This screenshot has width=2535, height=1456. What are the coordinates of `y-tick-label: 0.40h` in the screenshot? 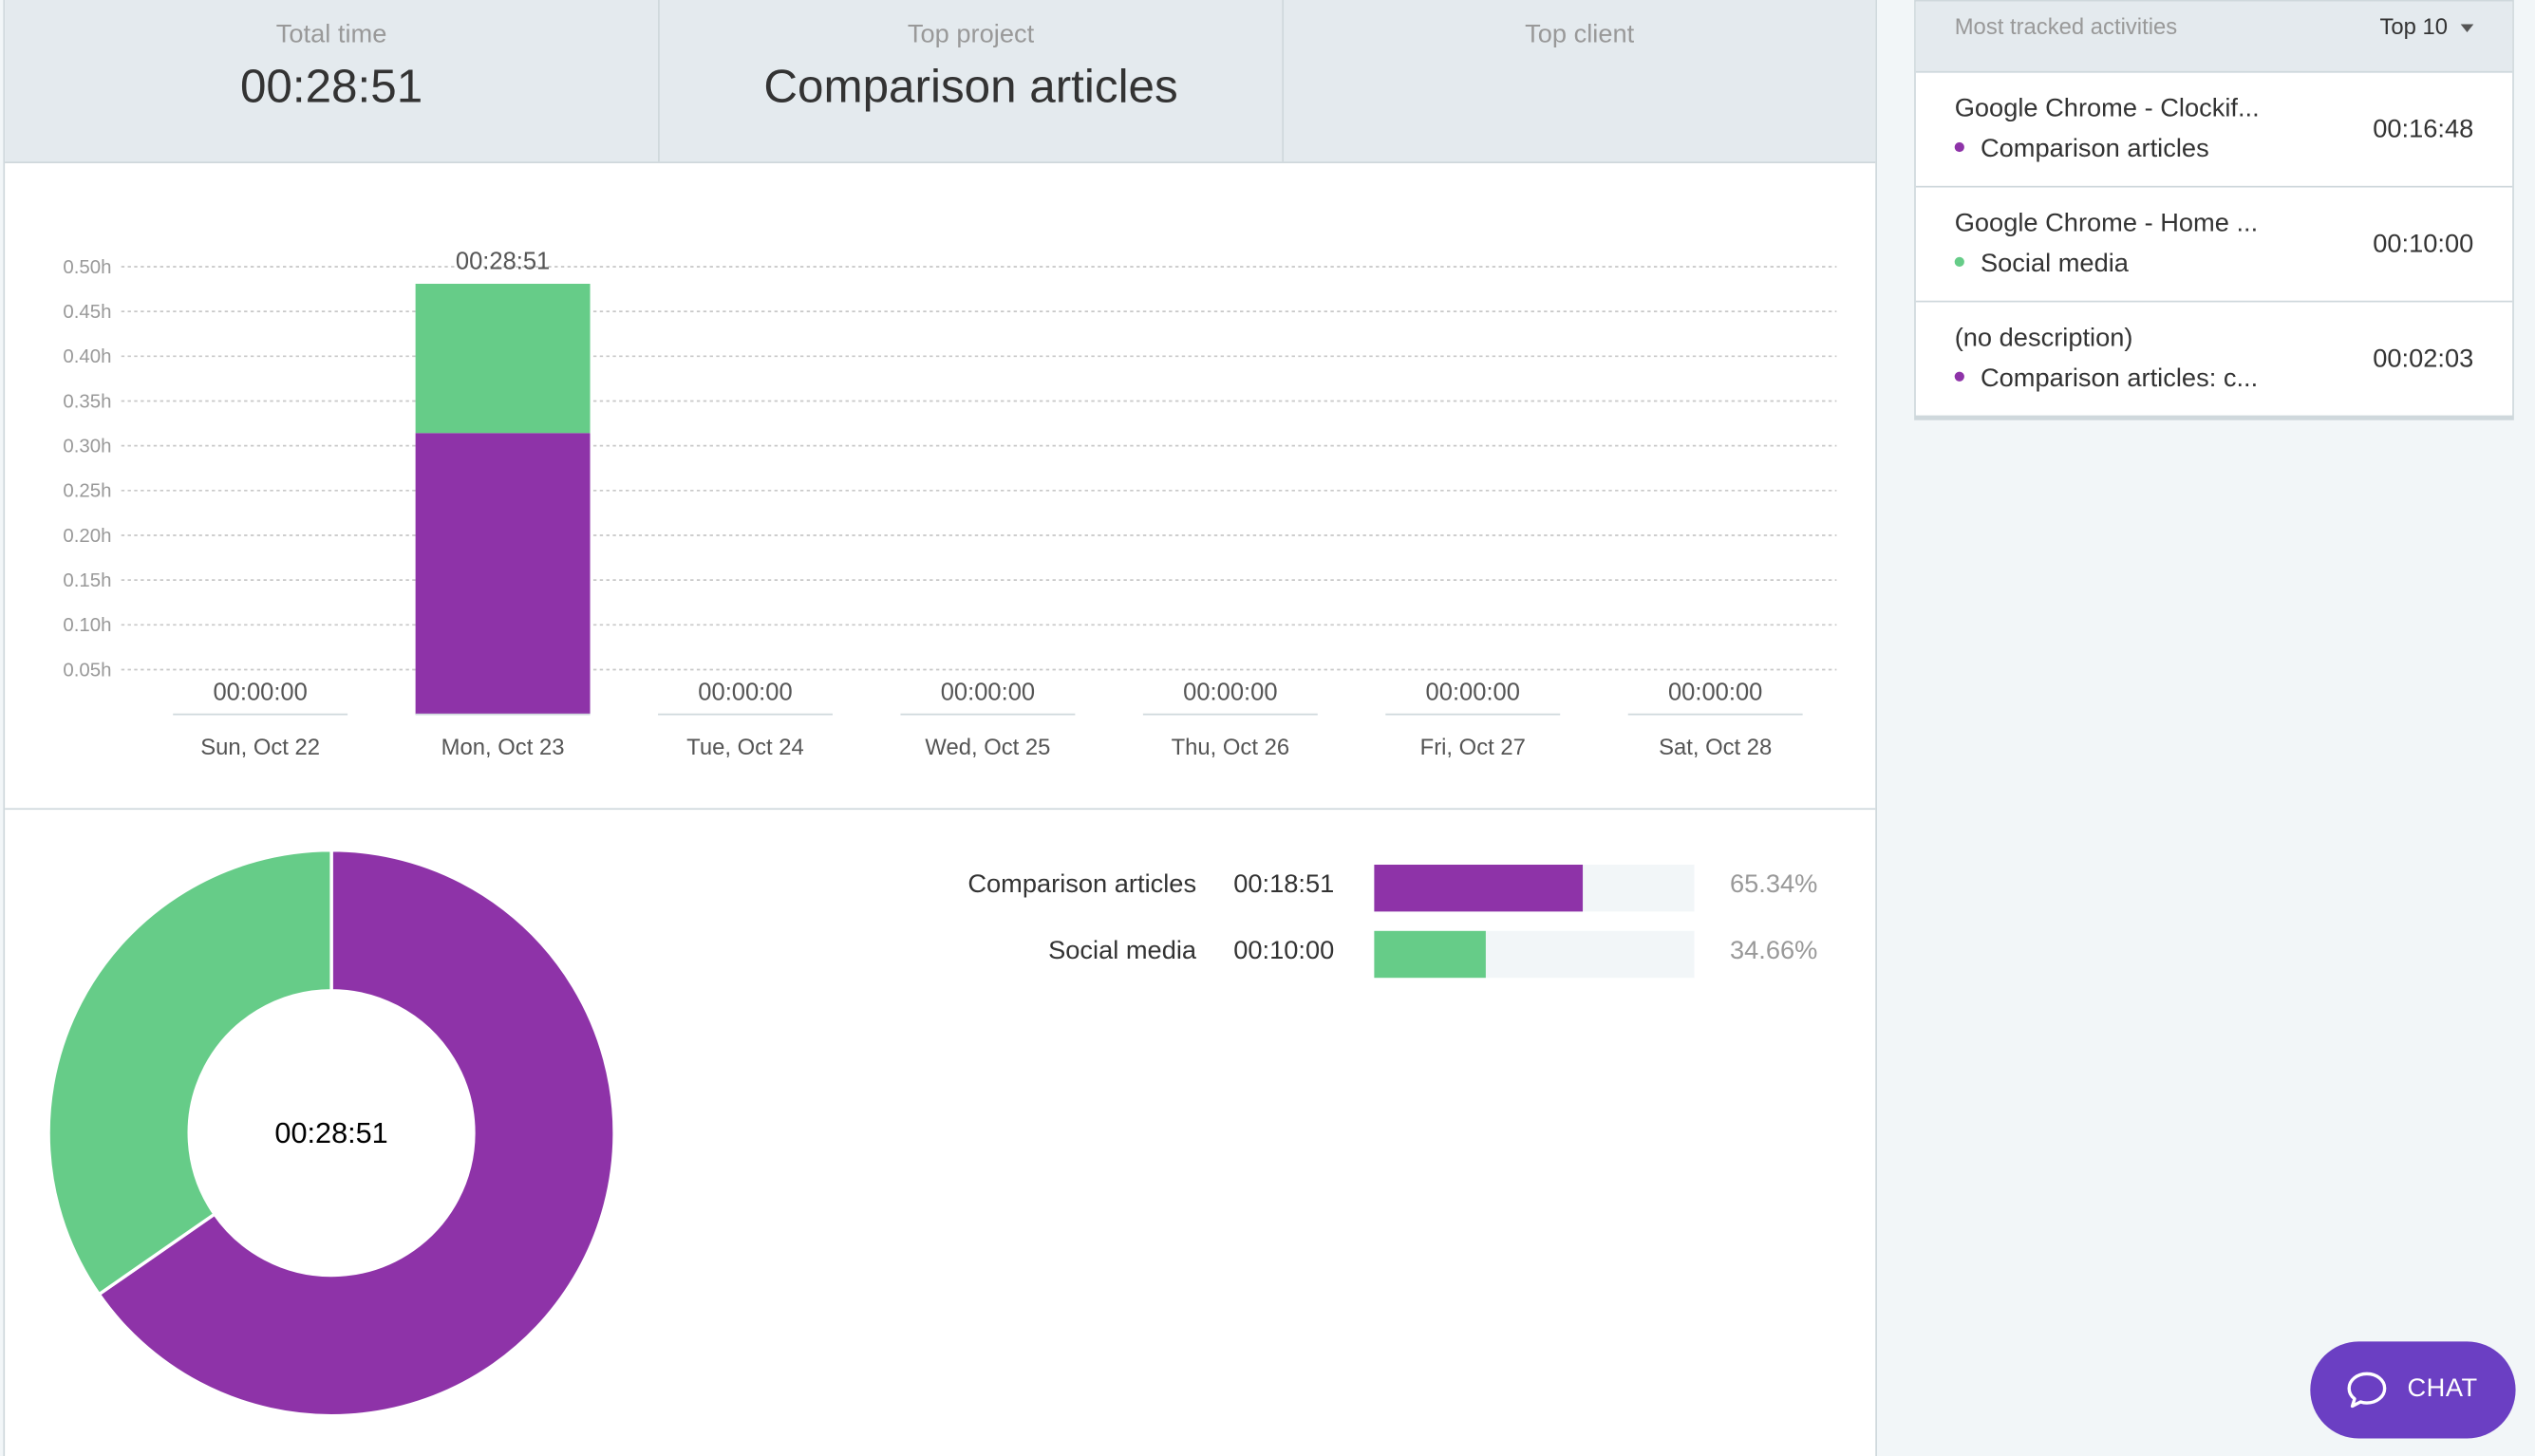 It's located at (87, 356).